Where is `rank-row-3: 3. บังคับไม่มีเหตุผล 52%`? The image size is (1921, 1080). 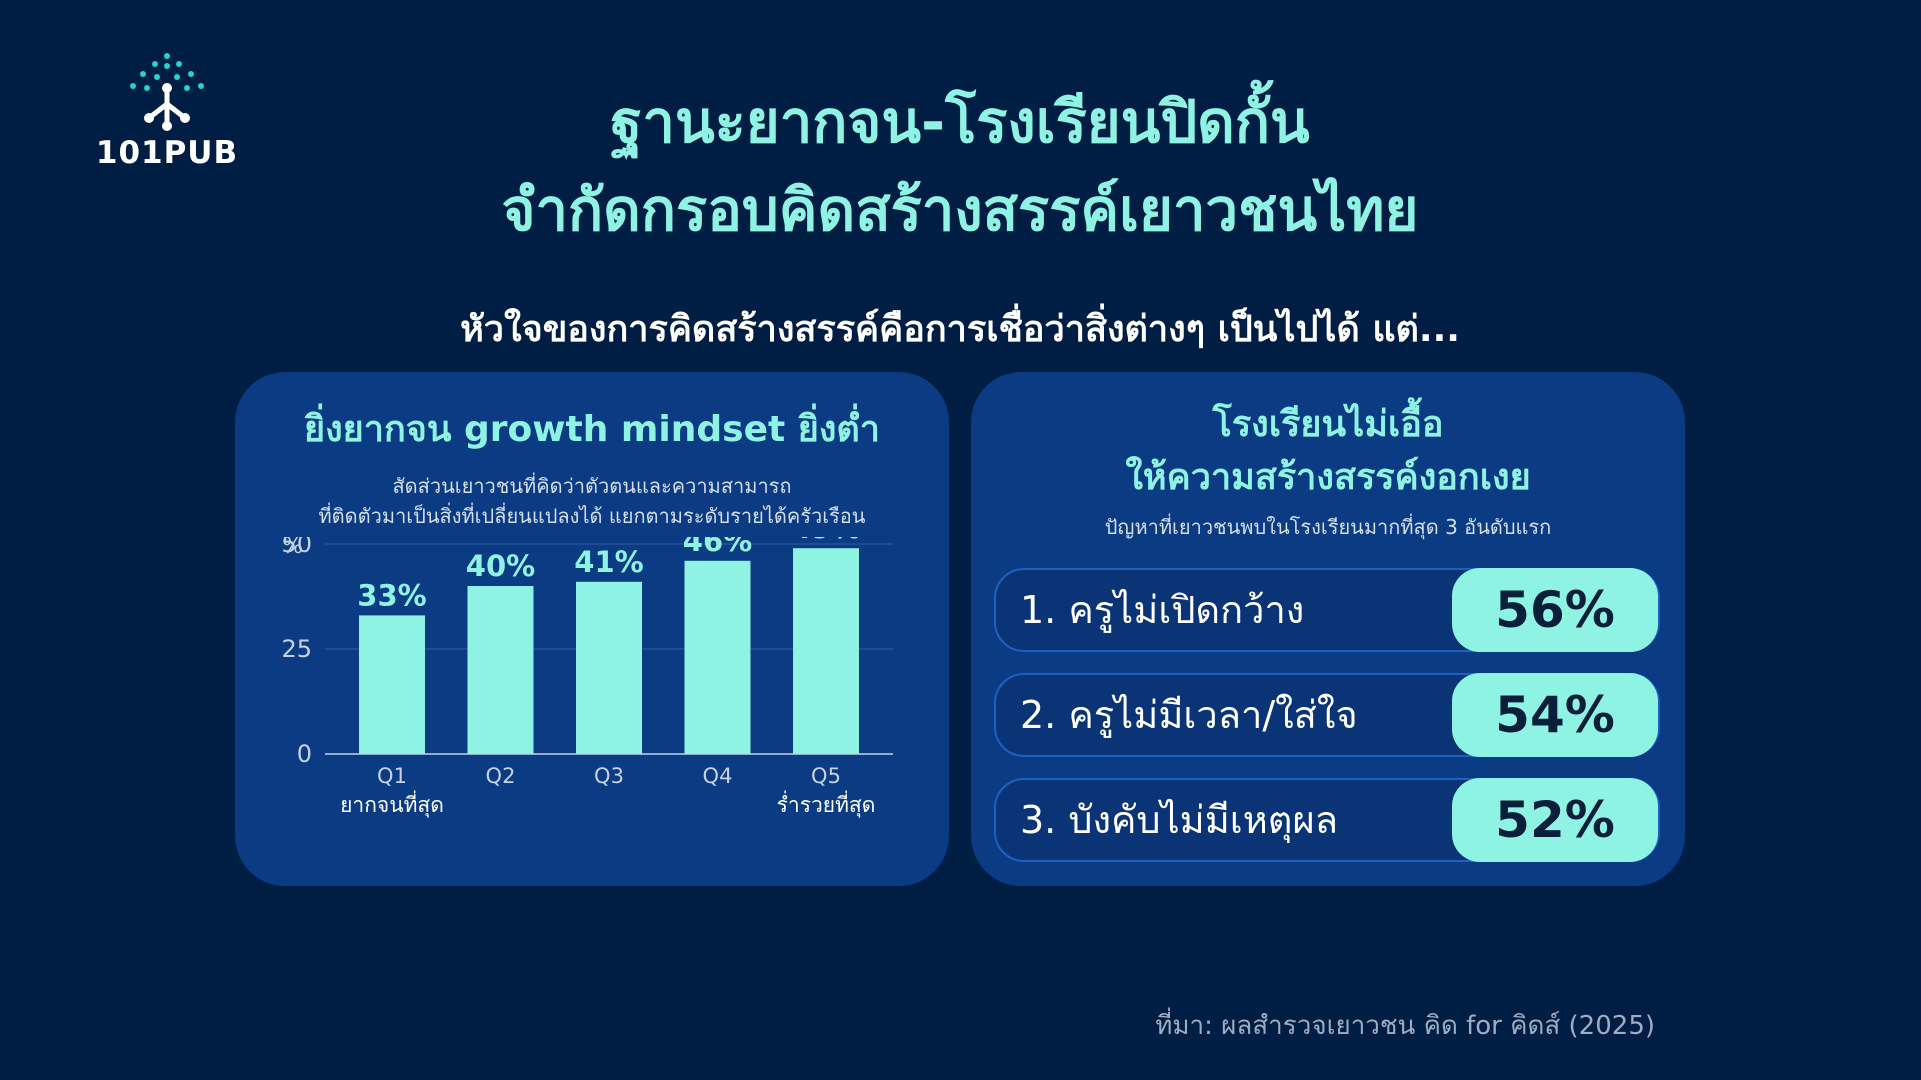
rank-row-3: 3. บังคับไม่มีเหตุผล 52% is located at coordinates (1327, 820).